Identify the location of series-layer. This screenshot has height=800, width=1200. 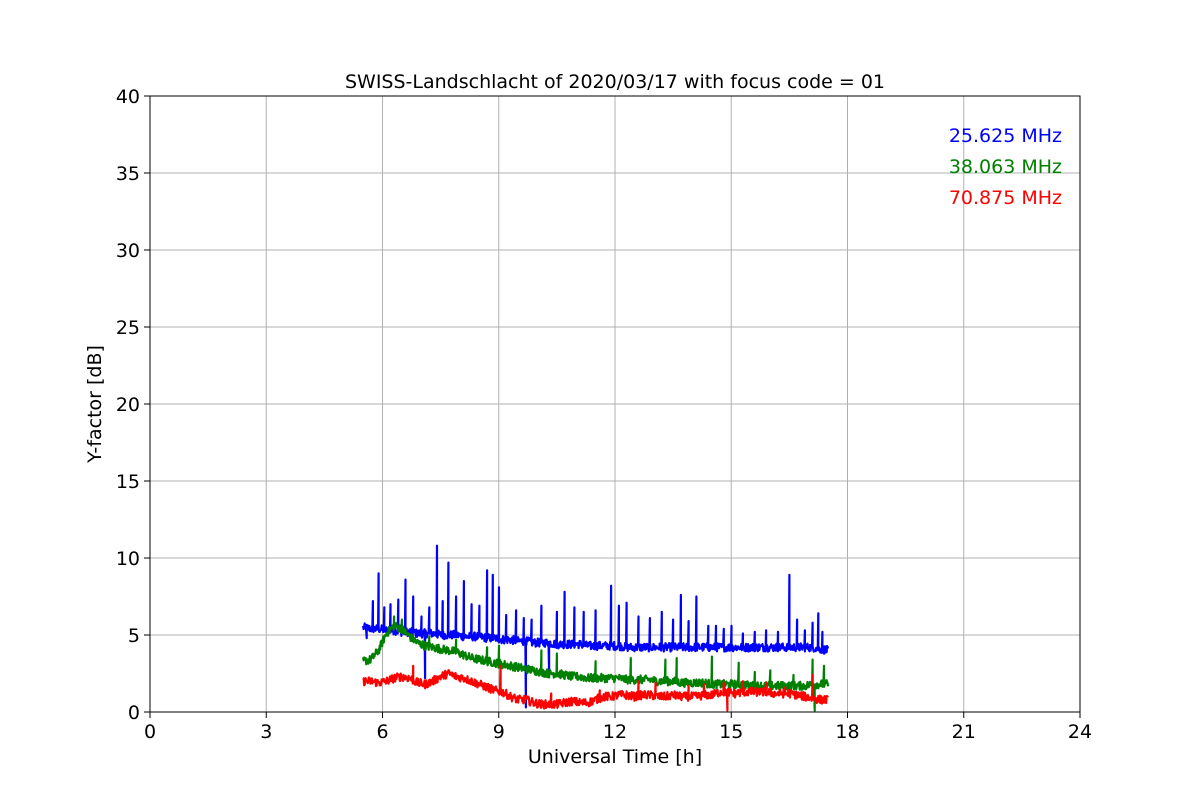
(596, 628).